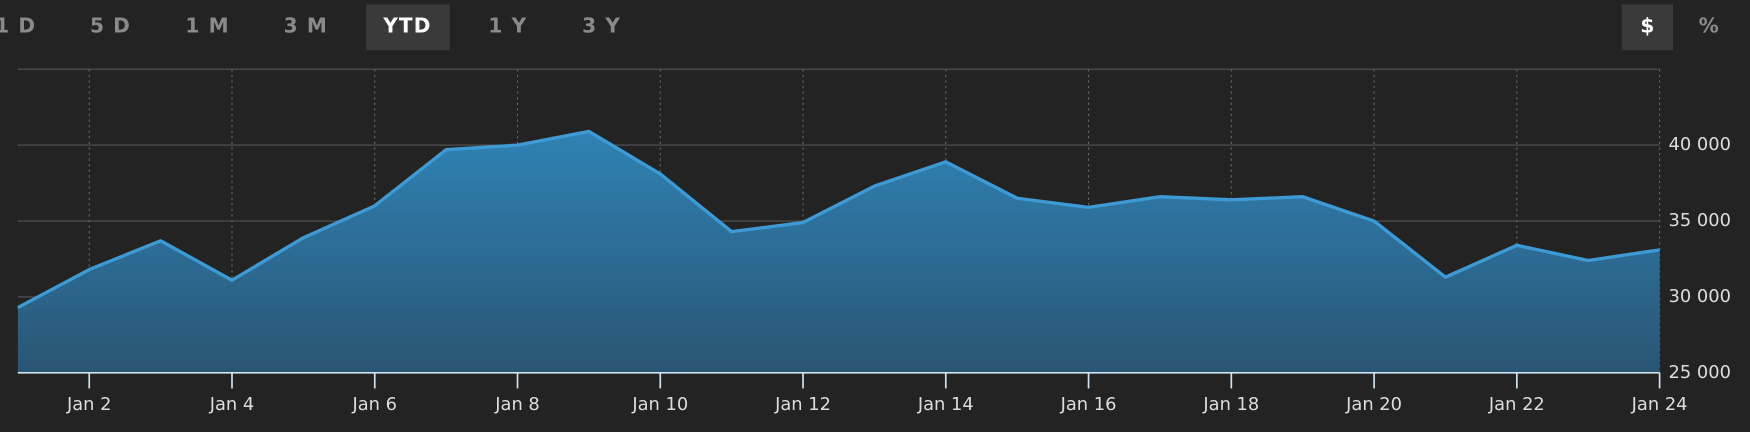 The height and width of the screenshot is (432, 1750). I want to click on x-tick-label: Jan 24, so click(1659, 404).